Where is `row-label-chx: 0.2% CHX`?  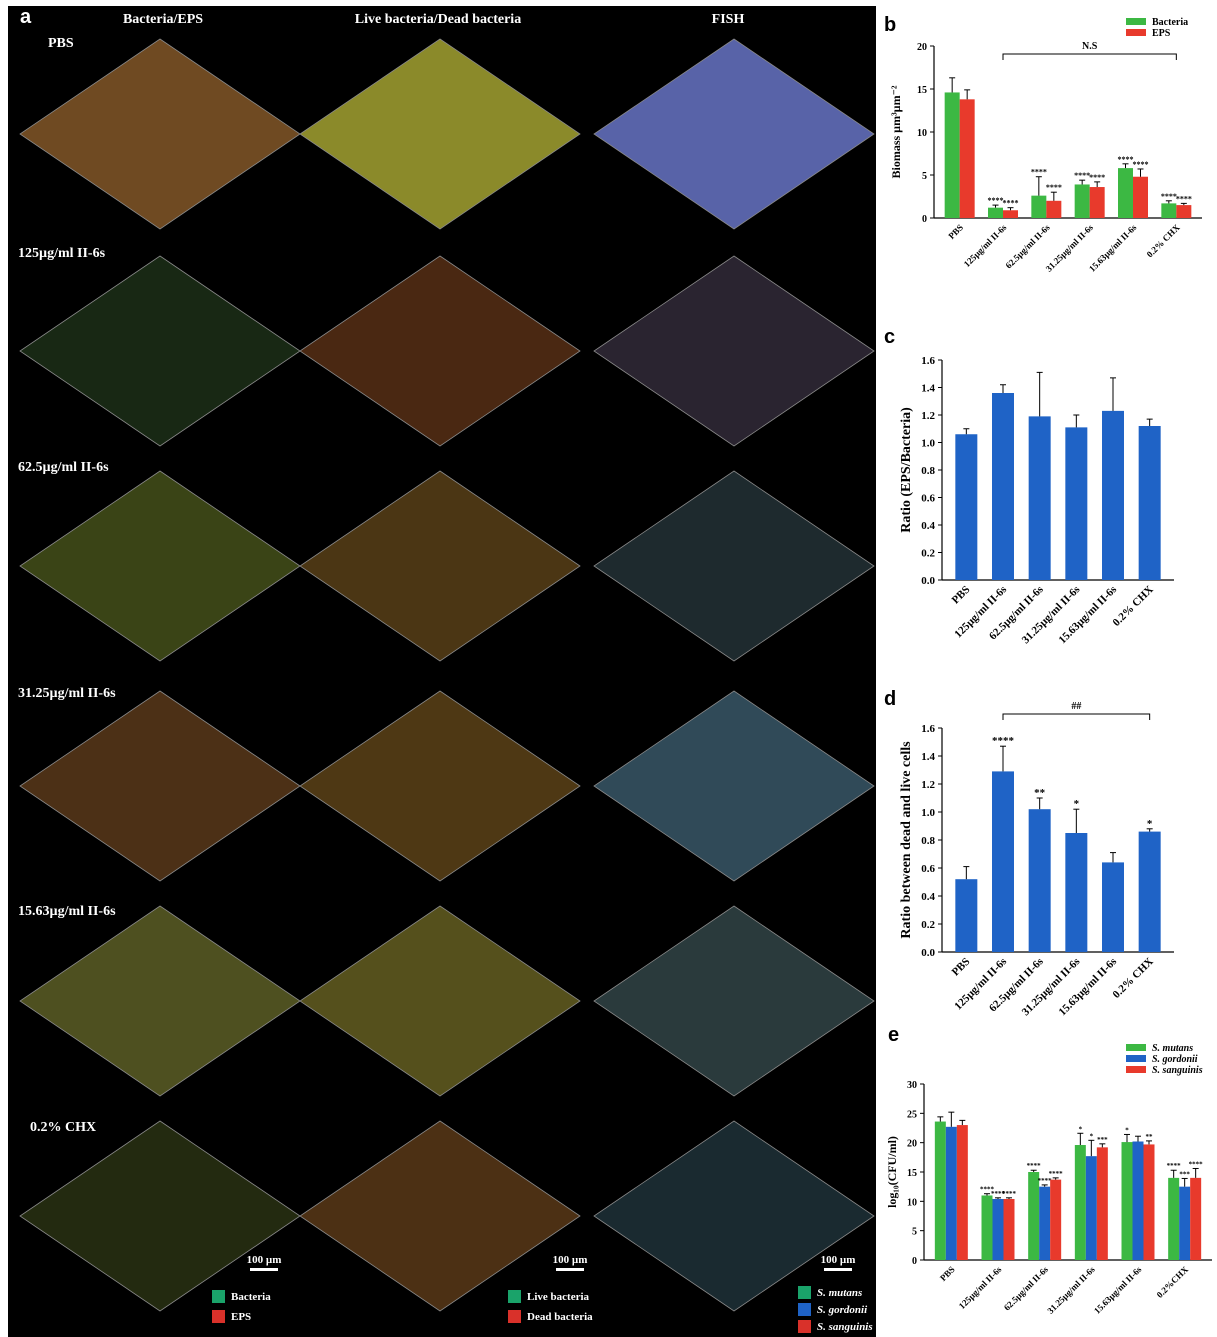
row-label-chx: 0.2% CHX is located at coordinates (63, 1127).